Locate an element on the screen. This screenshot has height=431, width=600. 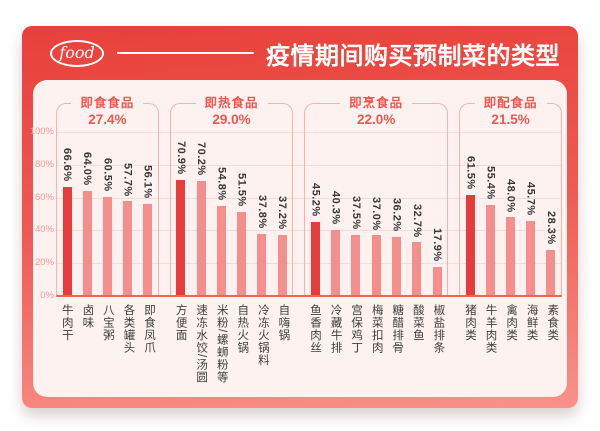
category-label: 即食凤爪 is located at coordinates (149, 329).